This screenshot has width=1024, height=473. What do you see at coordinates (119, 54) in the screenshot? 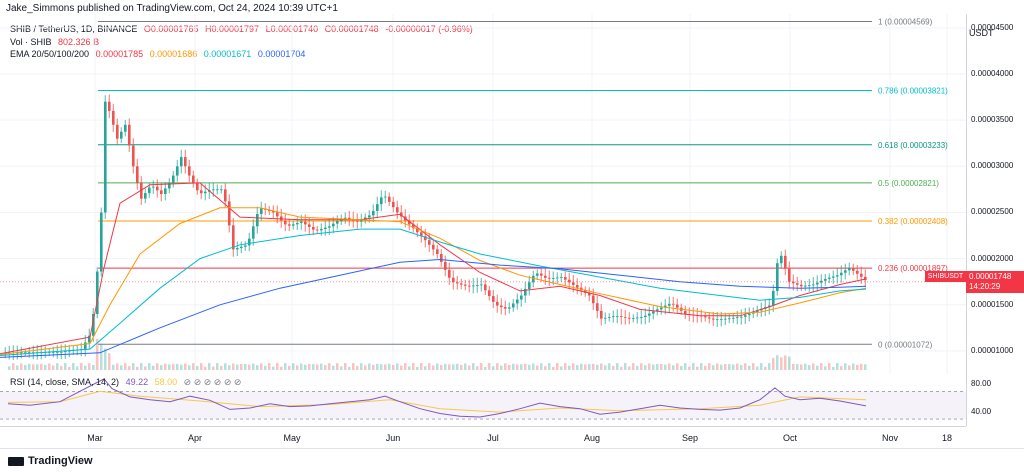
I see `ema20-value: 0.00001785` at bounding box center [119, 54].